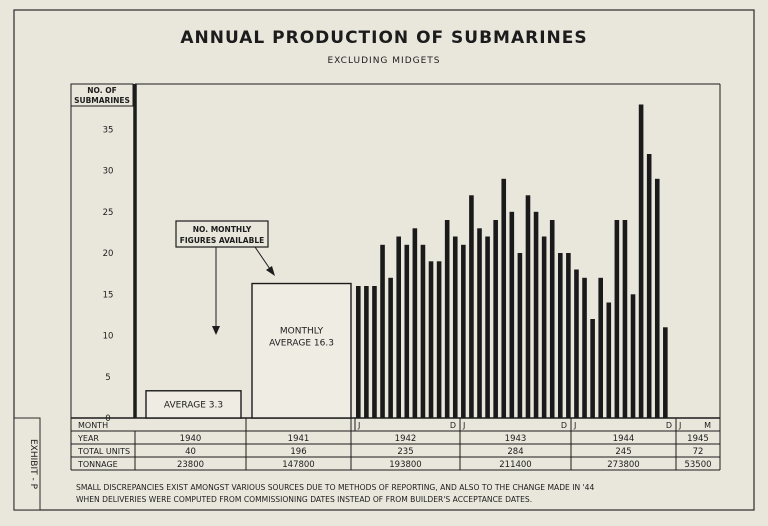  Describe the element at coordinates (190, 452) in the screenshot. I see `table-cell: 40` at that location.